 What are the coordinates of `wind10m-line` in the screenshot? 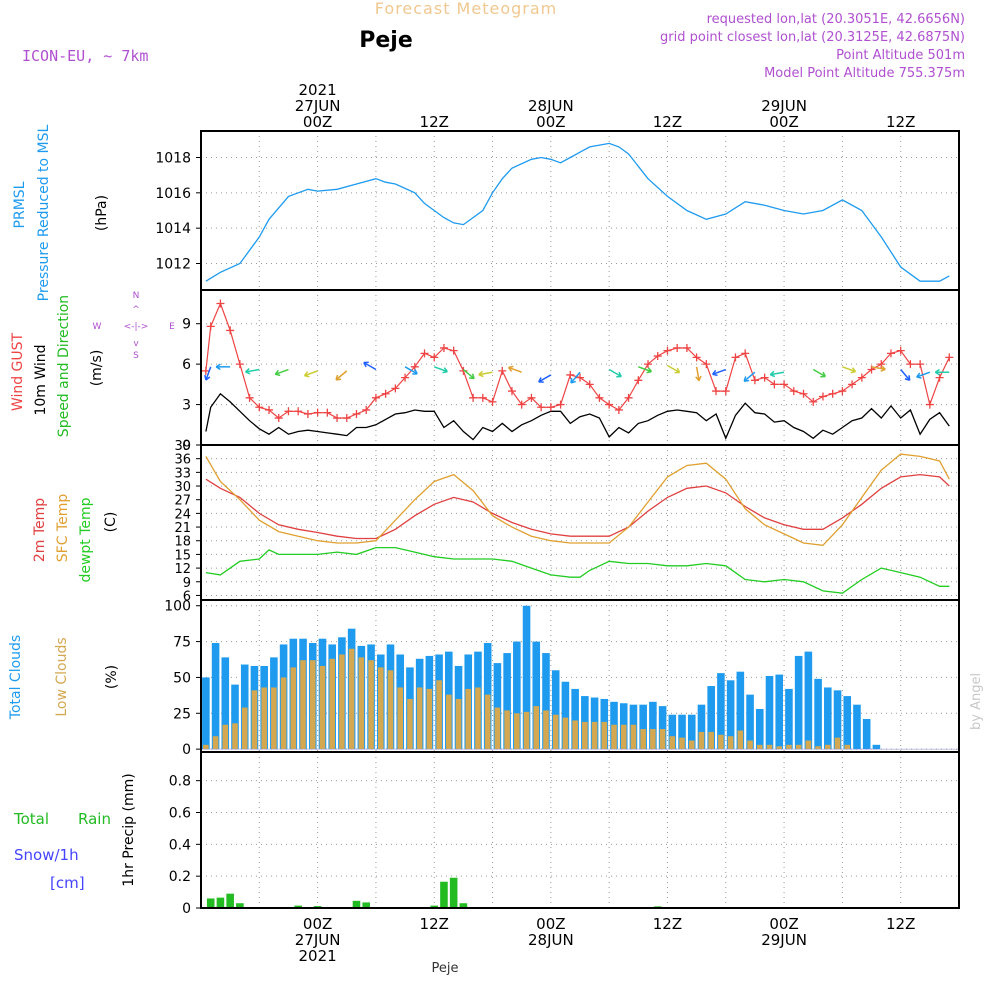 It's located at (577, 416).